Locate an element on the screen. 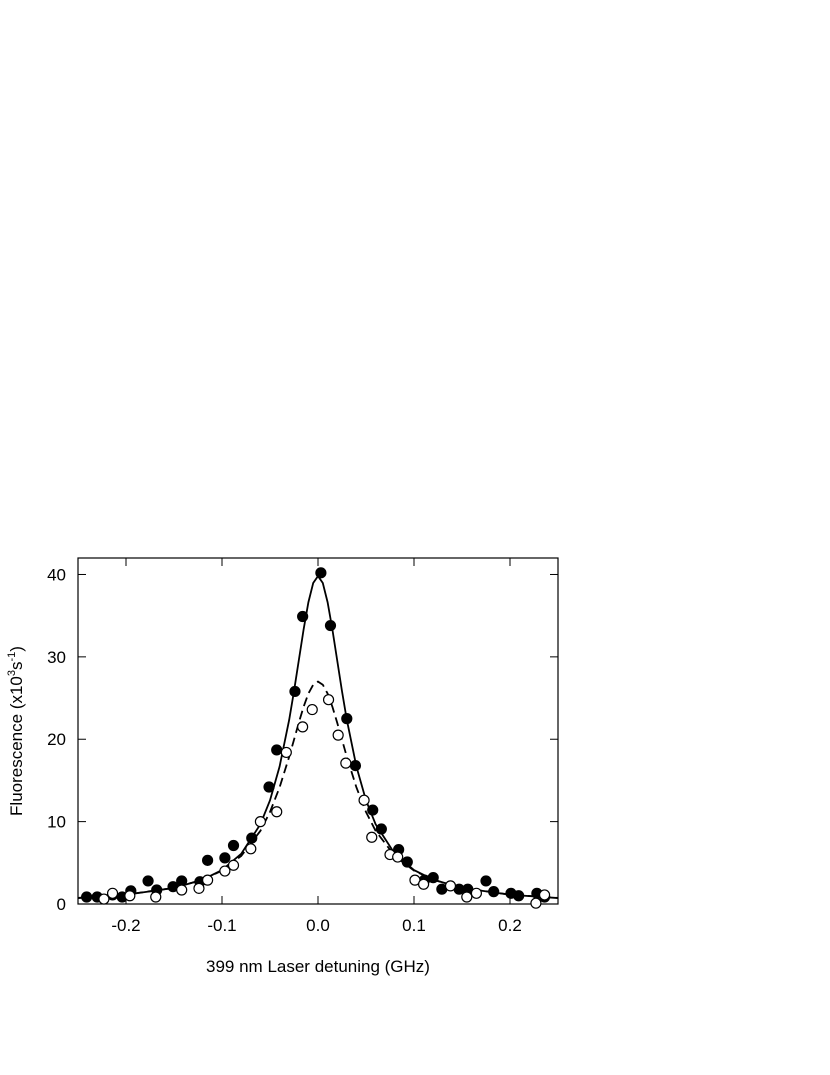 The width and height of the screenshot is (830, 1075). x-tick-label: 0.0 is located at coordinates (318, 925).